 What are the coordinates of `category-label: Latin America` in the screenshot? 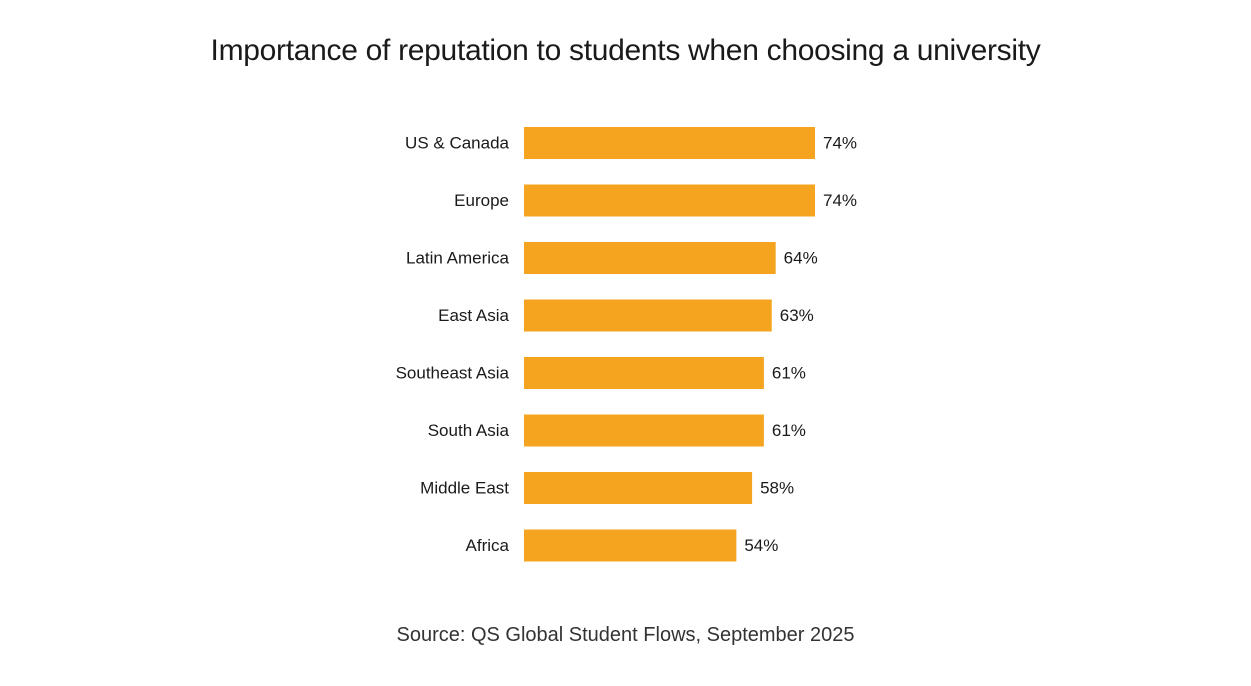 It's located at (458, 258).